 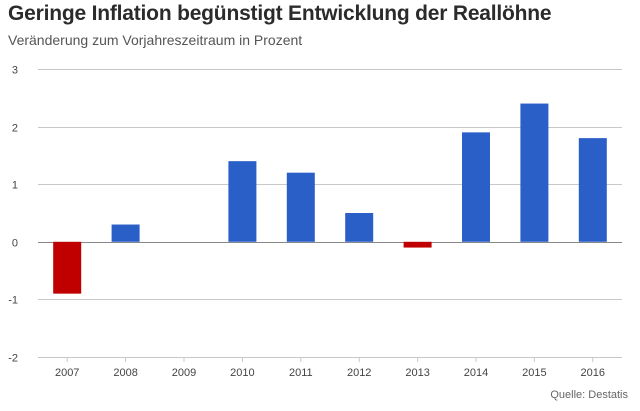 I want to click on bar-2012, so click(x=359, y=227).